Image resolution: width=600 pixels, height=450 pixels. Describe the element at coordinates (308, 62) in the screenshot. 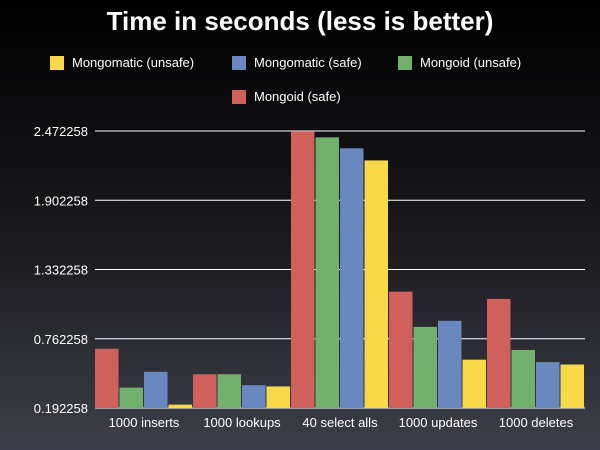

I see `legend-label: Mongomatic (safe)` at that location.